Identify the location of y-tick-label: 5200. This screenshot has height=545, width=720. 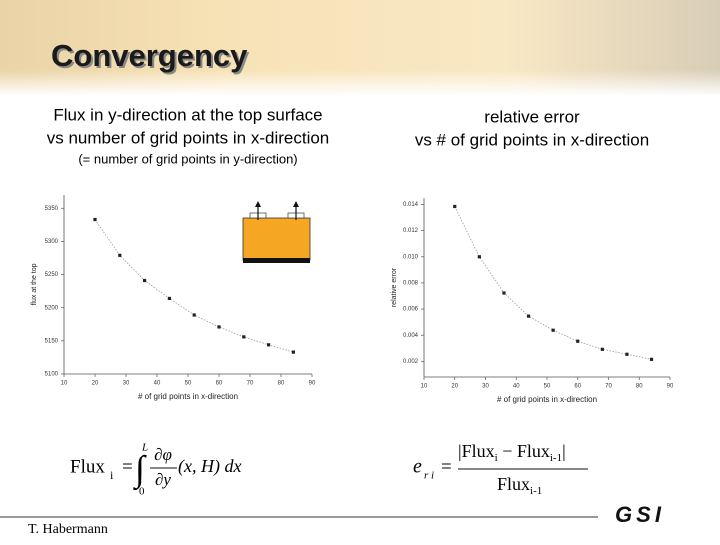
(52, 308).